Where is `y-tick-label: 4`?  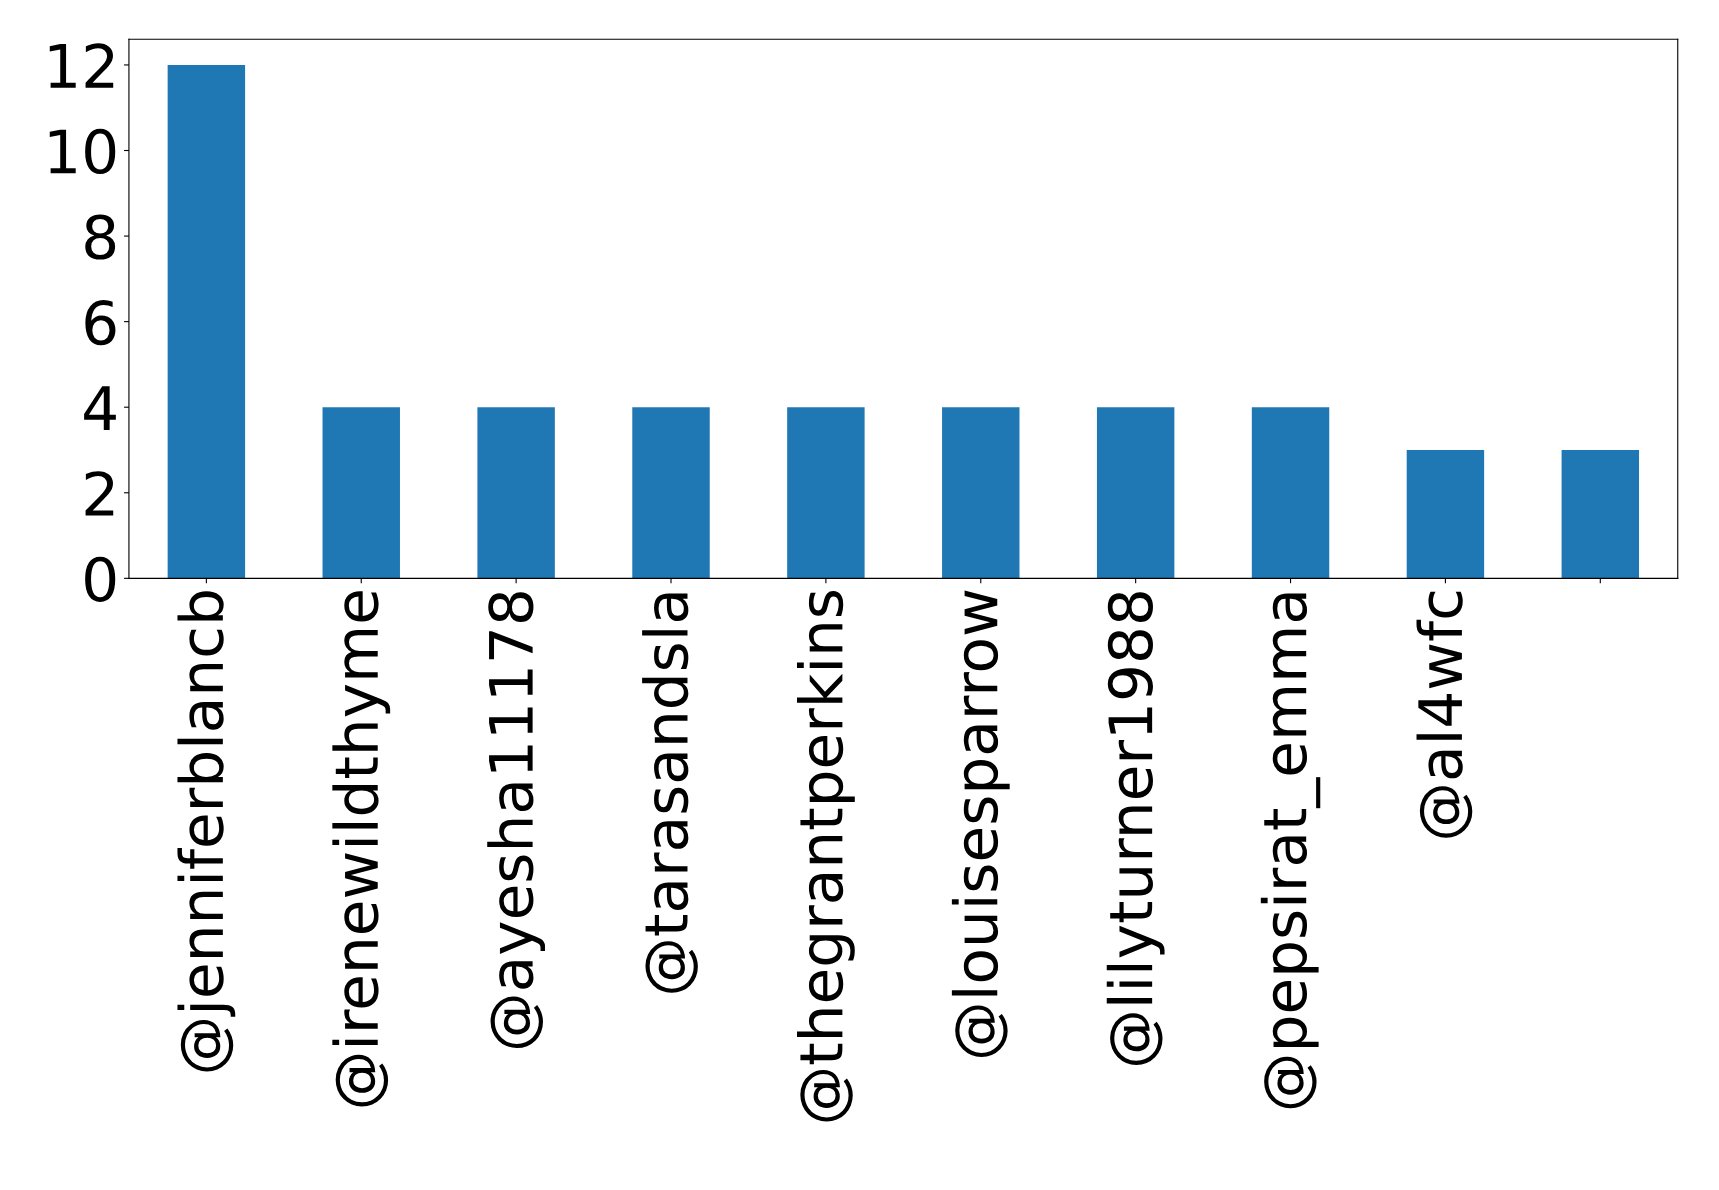
y-tick-label: 4 is located at coordinates (100, 408).